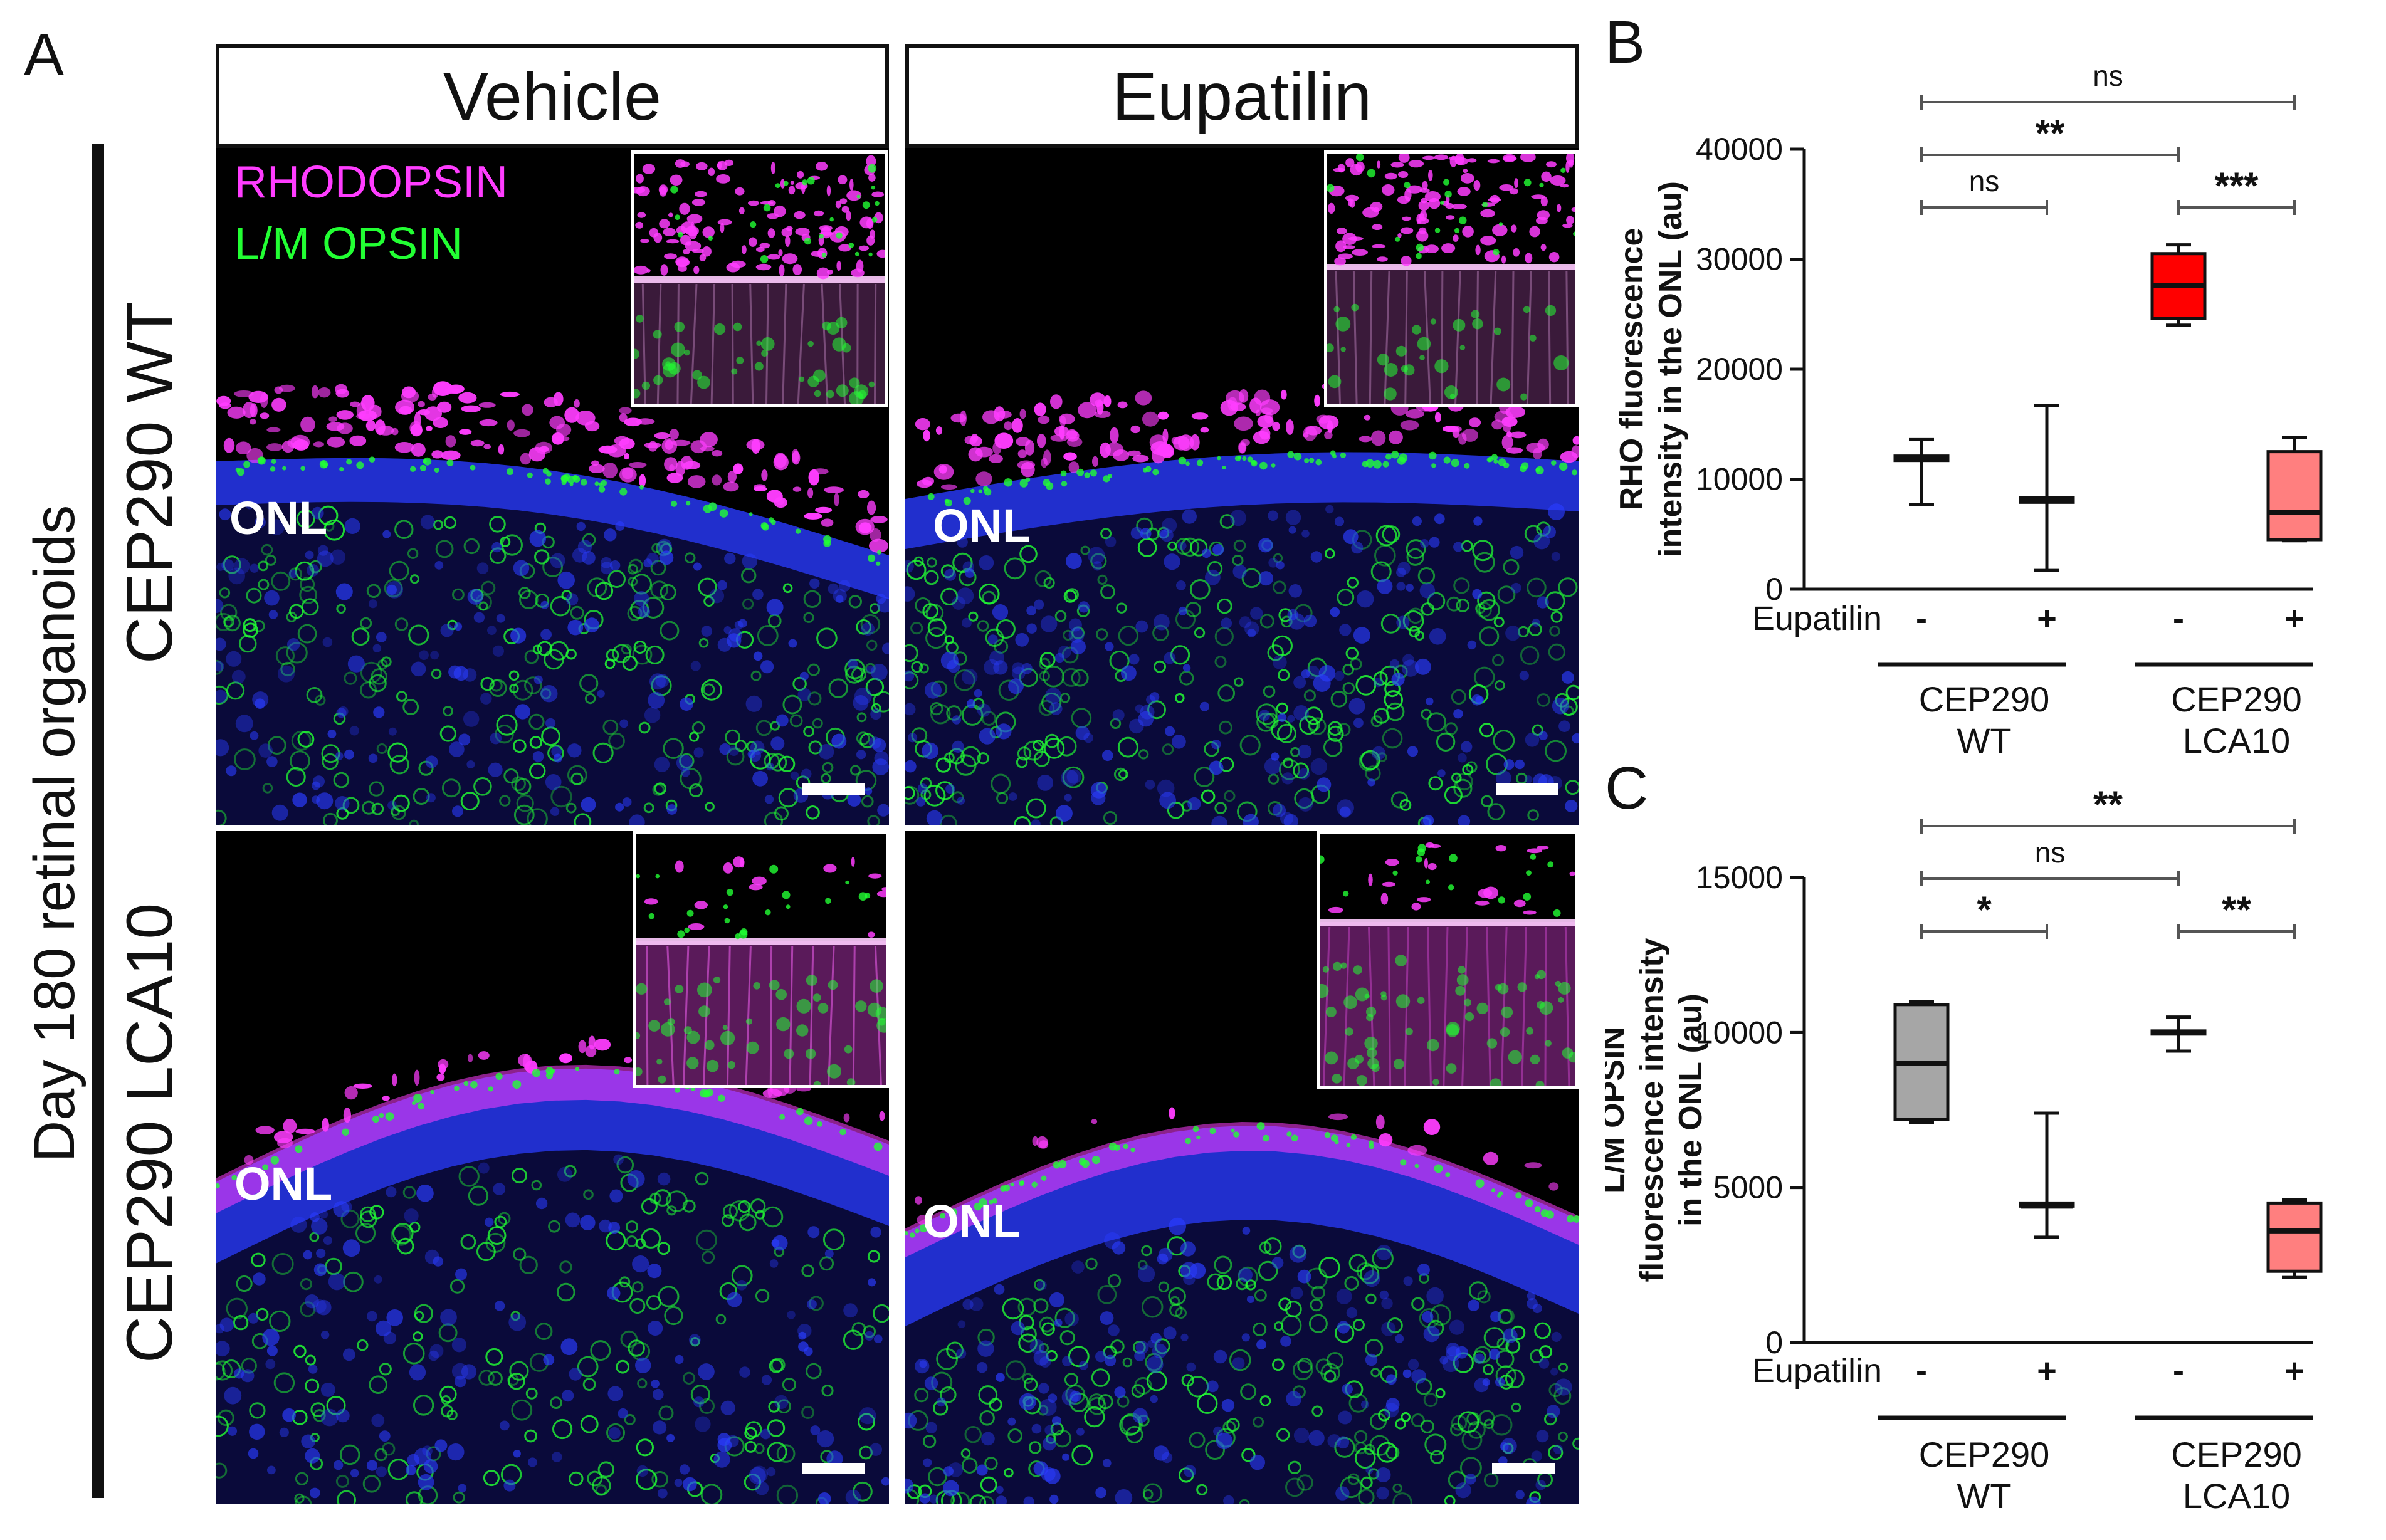  I want to click on micrograph-wt-vehicle: RHODOPSIN L/M OPSIN ONL, so click(552, 486).